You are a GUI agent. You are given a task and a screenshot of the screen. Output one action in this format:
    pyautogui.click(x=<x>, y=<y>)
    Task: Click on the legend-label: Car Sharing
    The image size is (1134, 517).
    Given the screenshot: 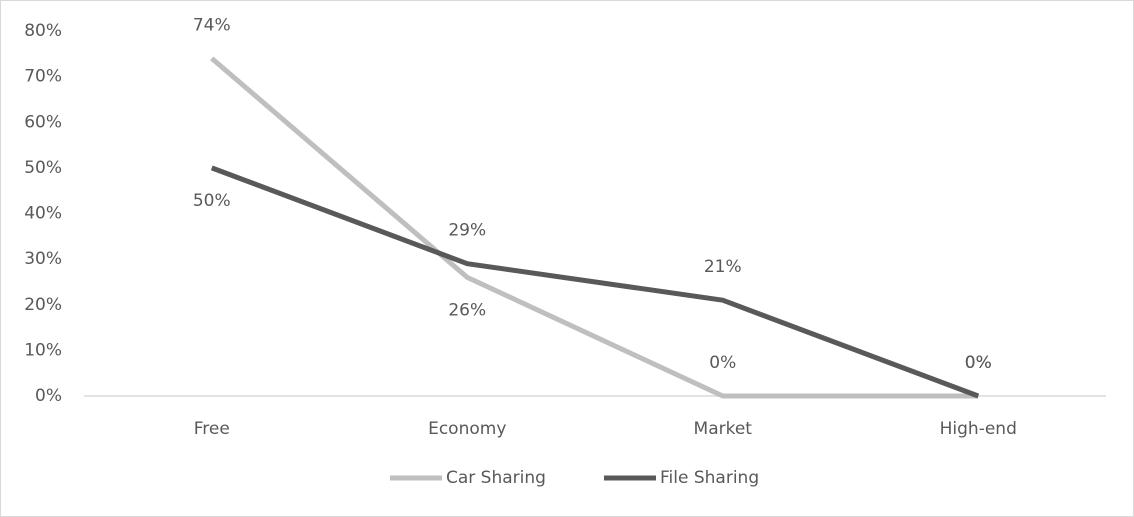 What is the action you would take?
    pyautogui.click(x=496, y=478)
    